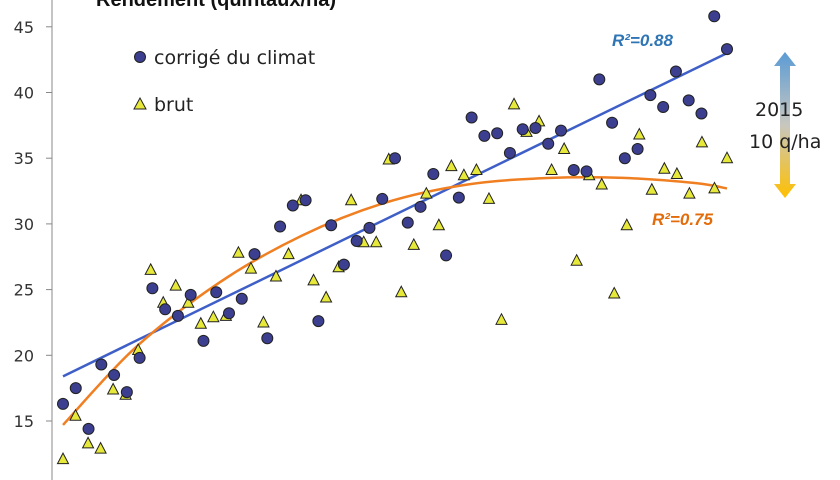  I want to click on double-arrow-icon, so click(785, 125).